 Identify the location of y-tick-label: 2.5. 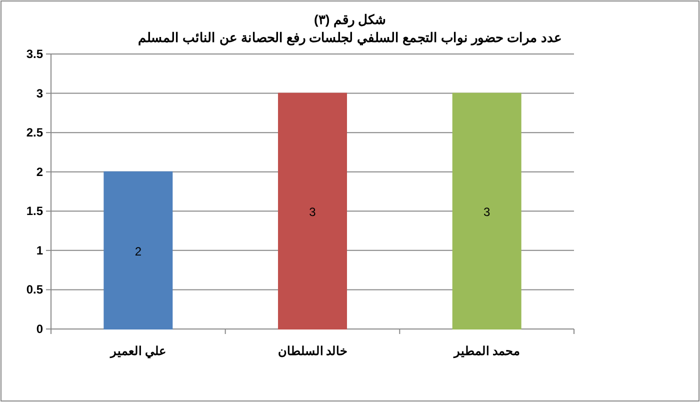
(35, 133).